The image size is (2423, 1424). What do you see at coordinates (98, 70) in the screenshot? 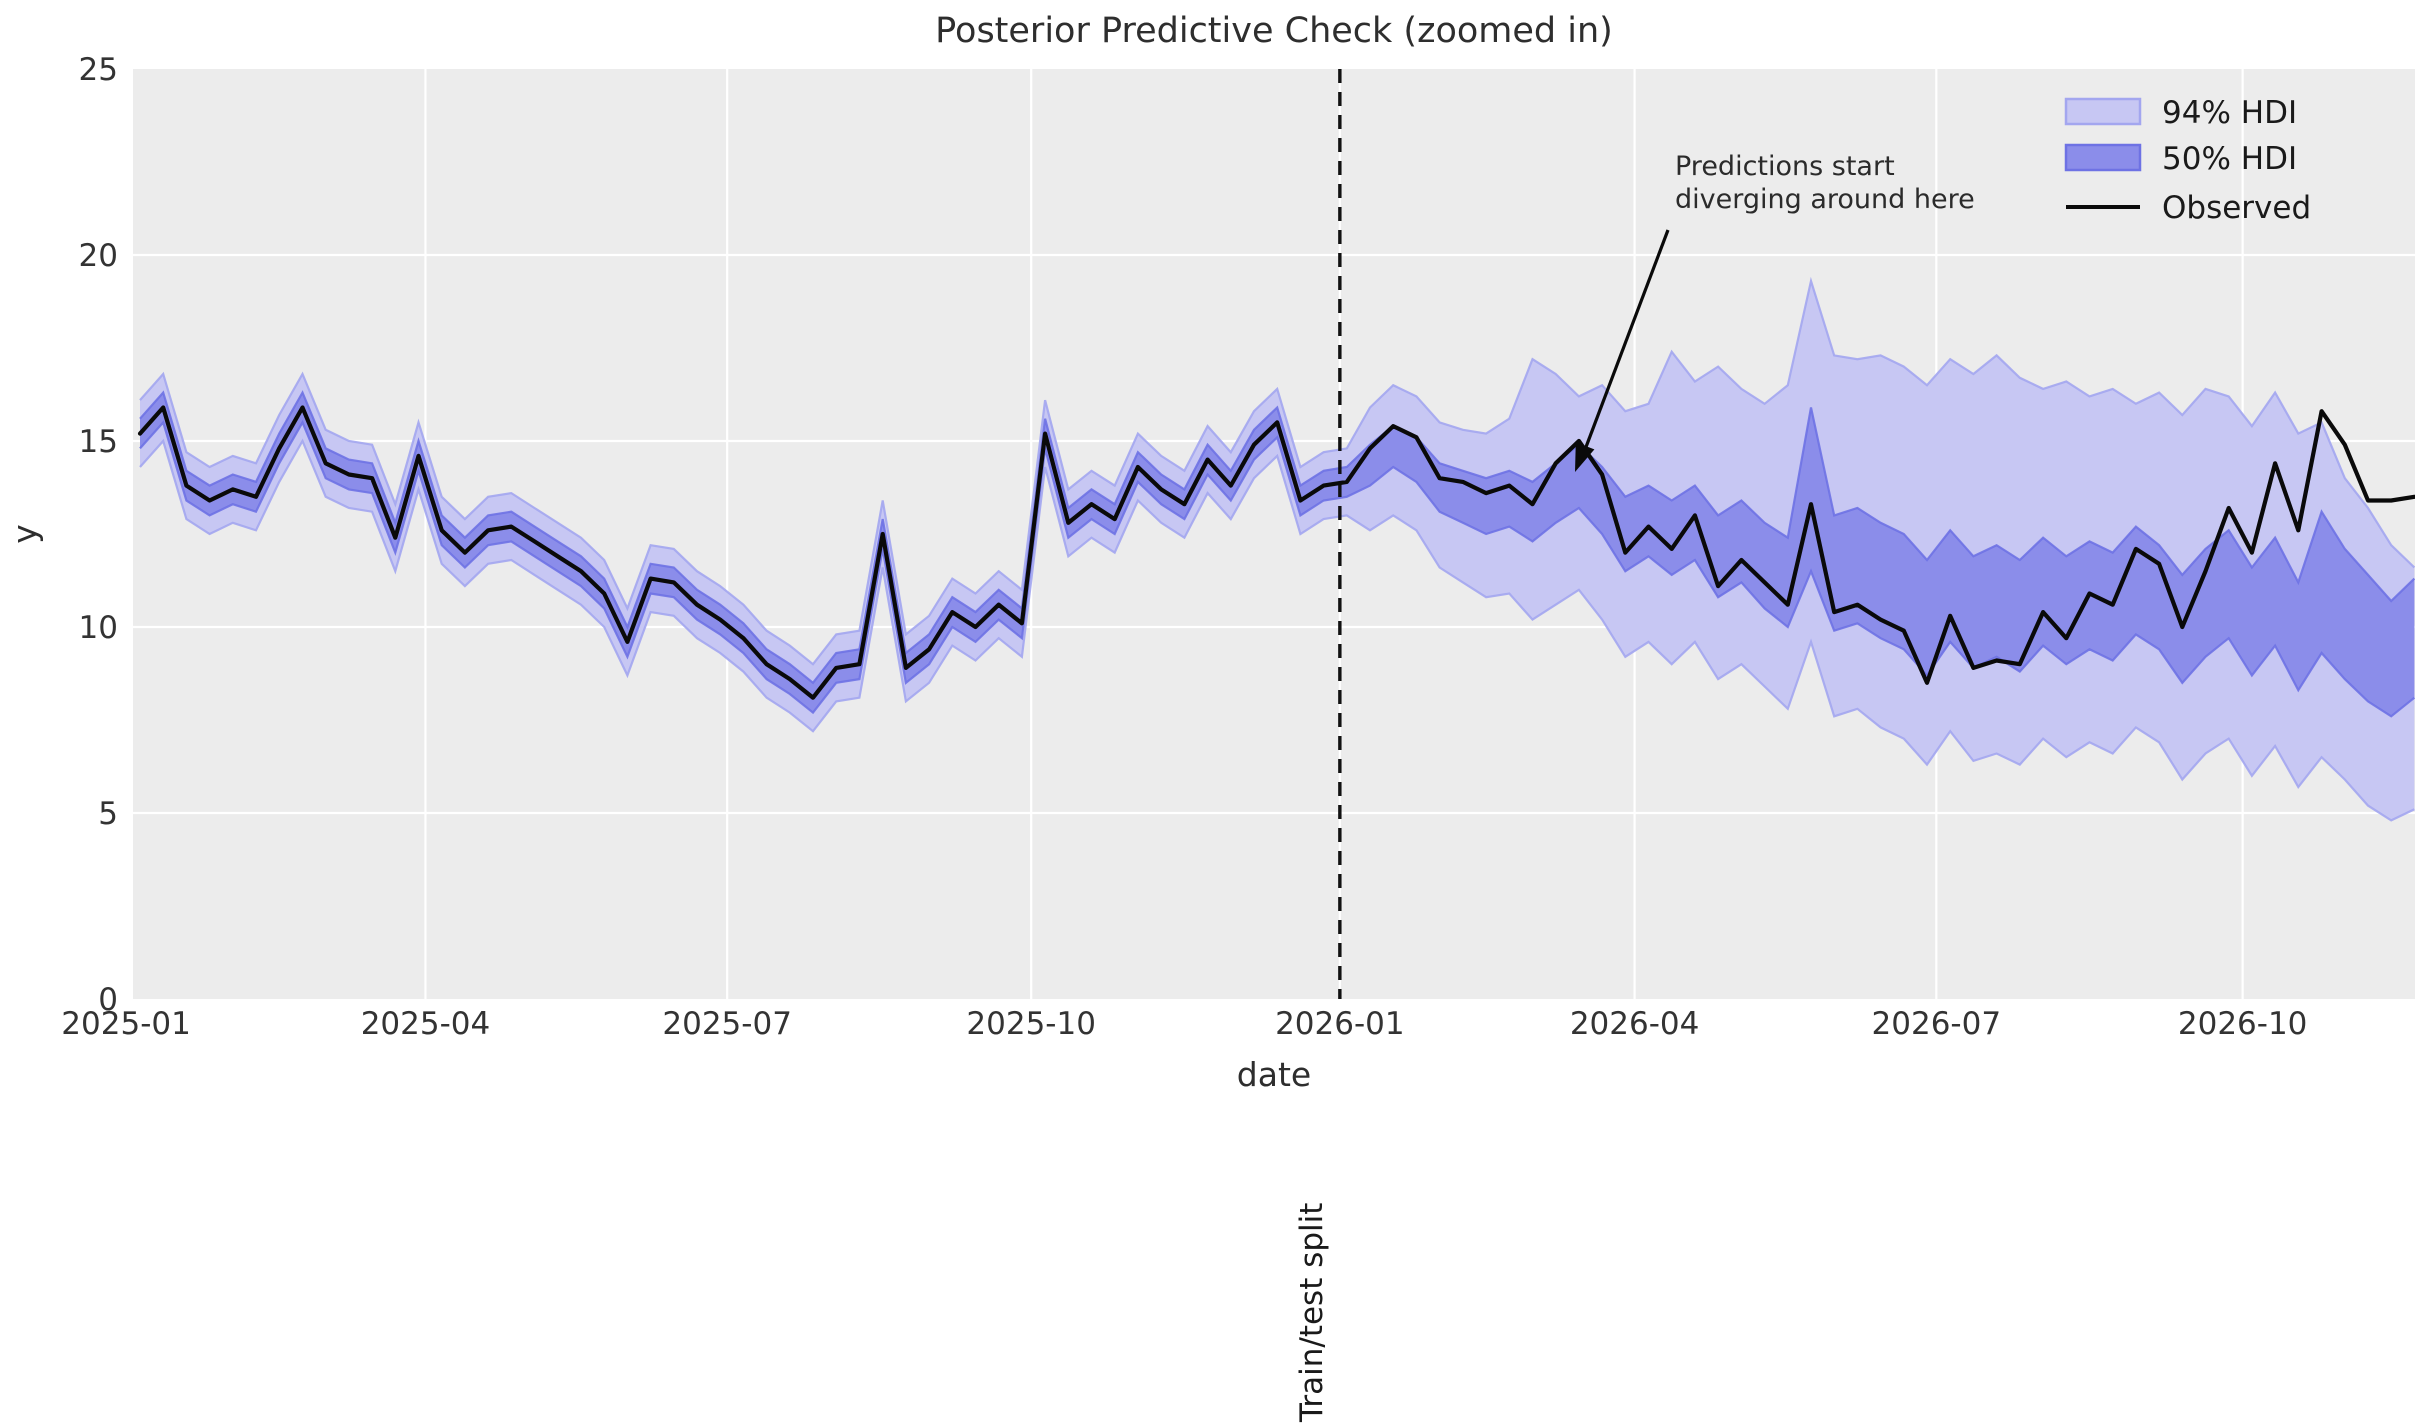
I see `y-tick-label: 25` at bounding box center [98, 70].